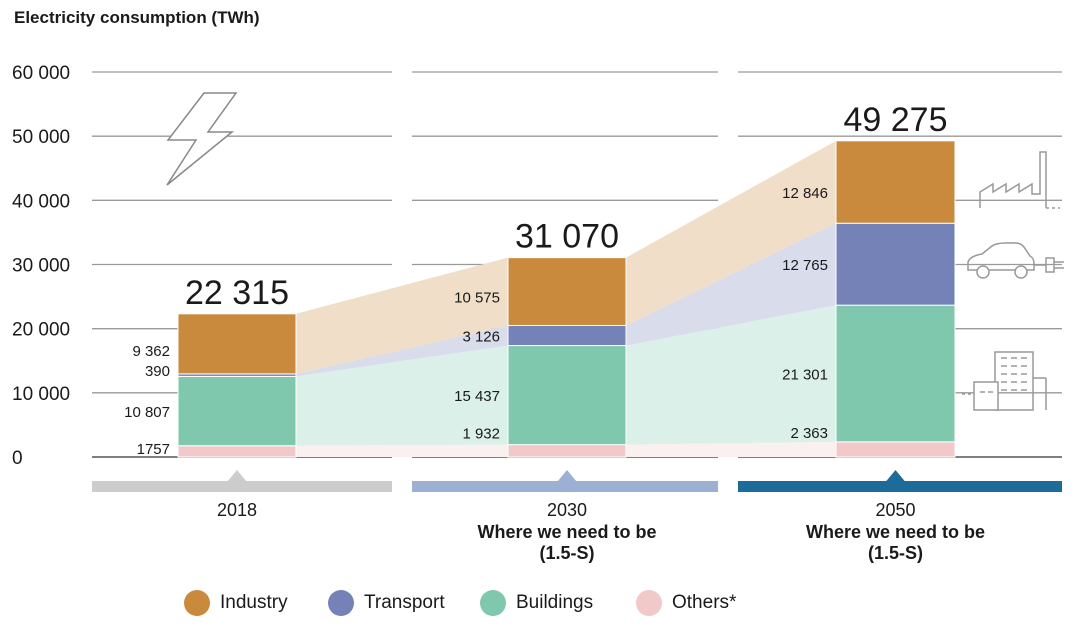 This screenshot has width=1080, height=628. What do you see at coordinates (151, 351) in the screenshot?
I see `segment-label-industry-2018: 9 362` at bounding box center [151, 351].